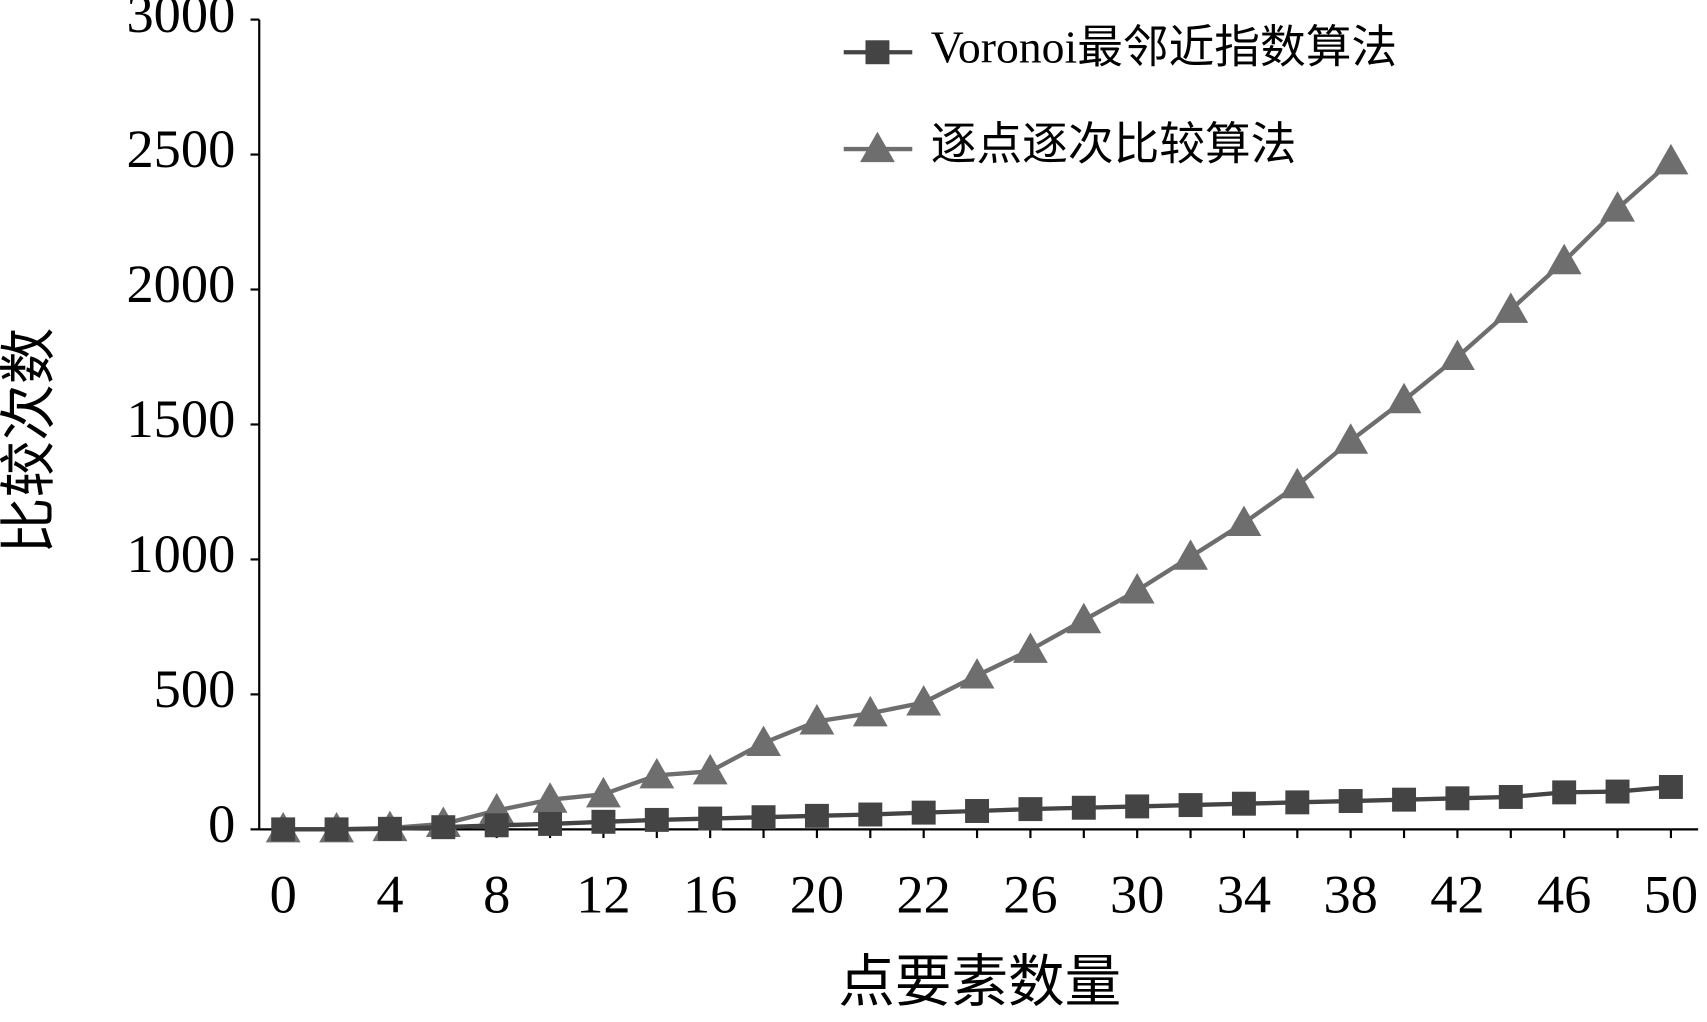 This screenshot has width=1707, height=1022. Describe the element at coordinates (817, 895) in the screenshot. I see `x-tick-label: 20` at that location.